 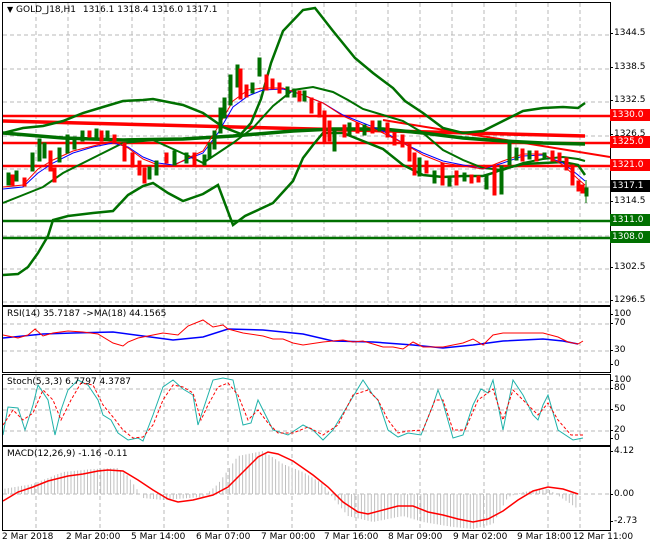 What do you see at coordinates (620, 380) in the screenshot?
I see `stoch-tick: 100` at bounding box center [620, 380].